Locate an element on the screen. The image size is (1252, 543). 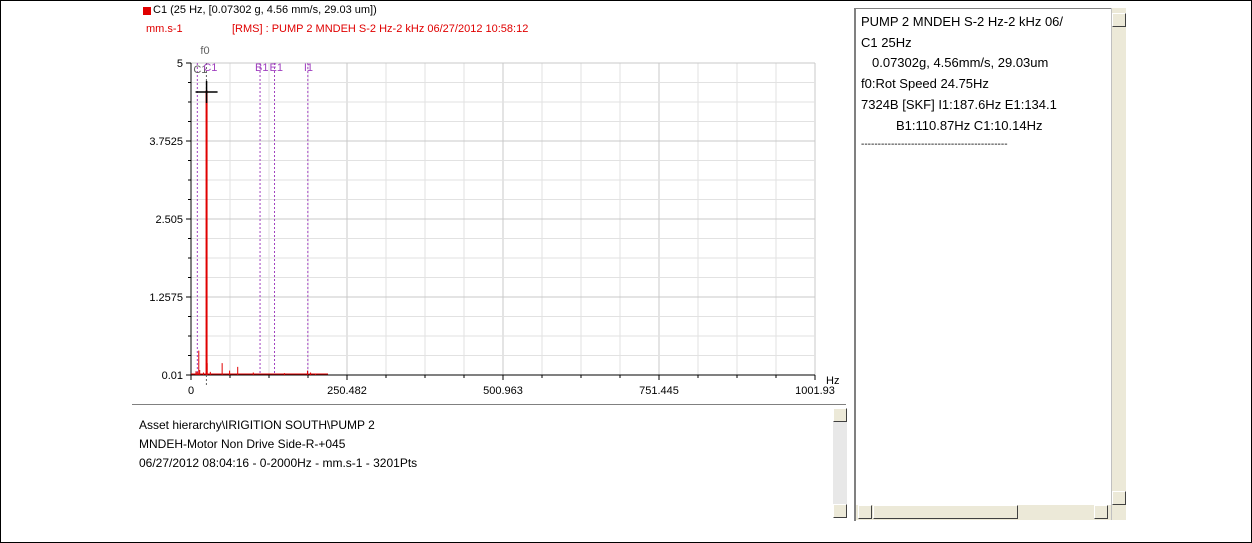
x-axis-label: Hz is located at coordinates (832, 381).